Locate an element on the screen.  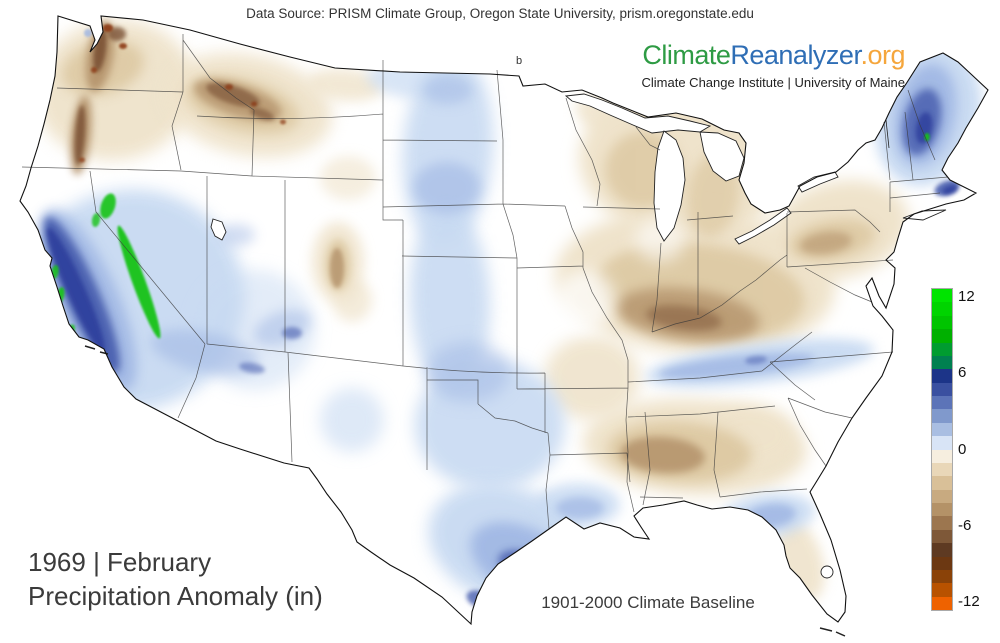
logo-wordmark: ClimateReanalyzer.org is located at coordinates (773, 55).